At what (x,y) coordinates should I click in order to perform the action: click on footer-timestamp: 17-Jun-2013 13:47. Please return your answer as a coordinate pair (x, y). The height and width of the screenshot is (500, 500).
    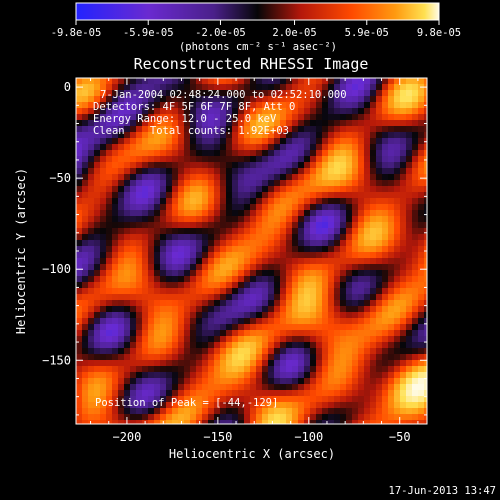
    Looking at the image, I should click on (442, 491).